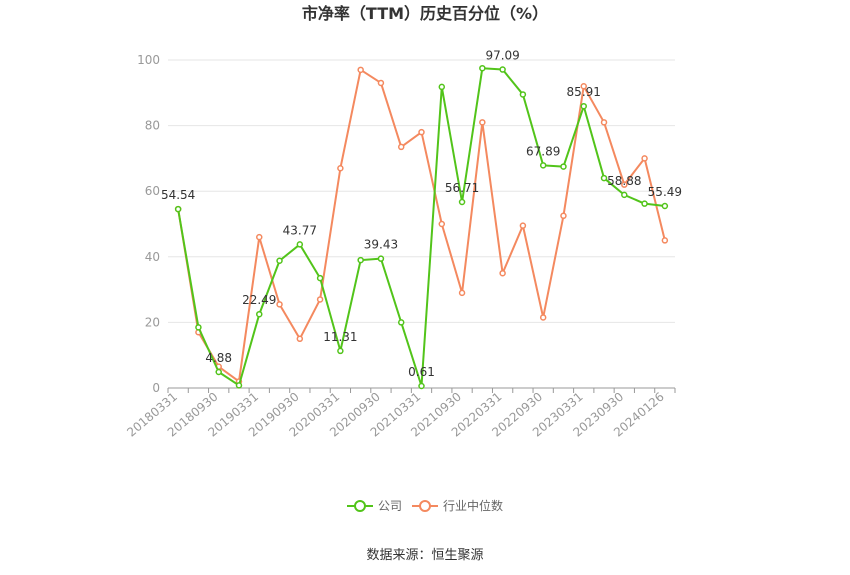  What do you see at coordinates (502, 56) in the screenshot?
I see `data-label: 97.09` at bounding box center [502, 56].